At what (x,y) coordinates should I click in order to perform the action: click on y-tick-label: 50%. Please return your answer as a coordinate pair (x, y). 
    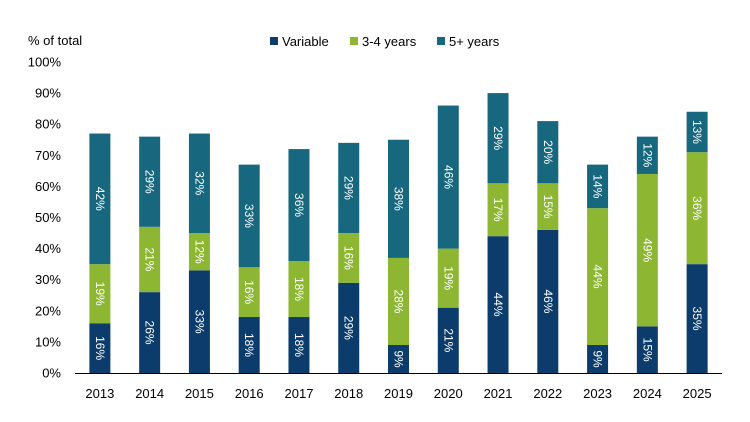
    Looking at the image, I should click on (48, 217).